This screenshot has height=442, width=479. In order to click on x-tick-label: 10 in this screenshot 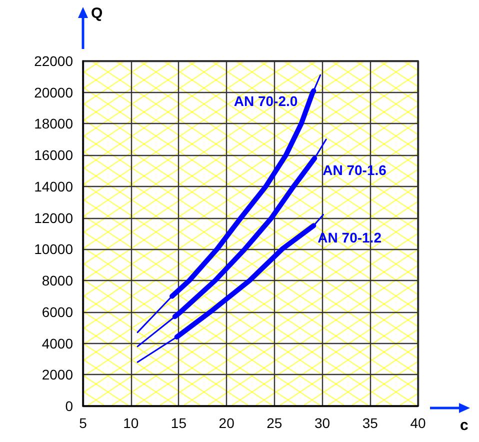, I will do `click(131, 423)`.